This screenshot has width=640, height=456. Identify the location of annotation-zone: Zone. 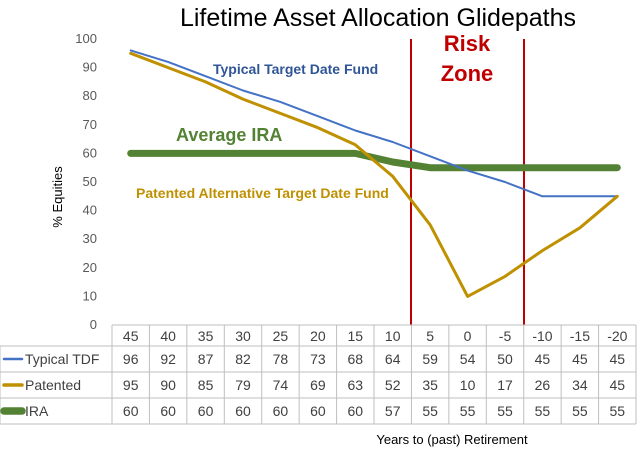
(467, 73).